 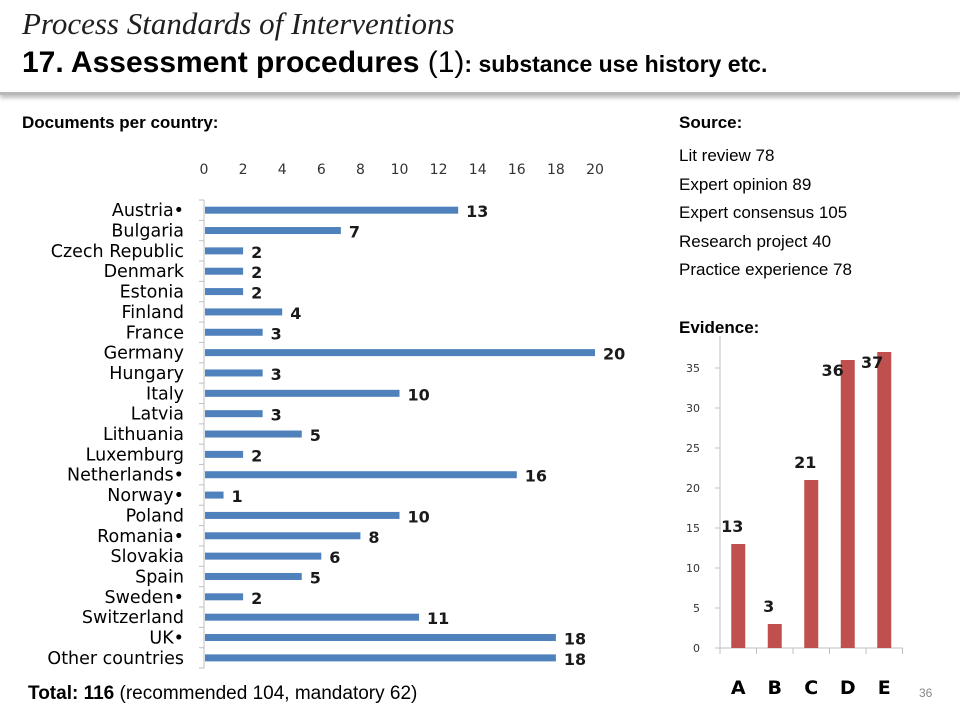 What do you see at coordinates (768, 606) in the screenshot?
I see `evidence-value-label: 3` at bounding box center [768, 606].